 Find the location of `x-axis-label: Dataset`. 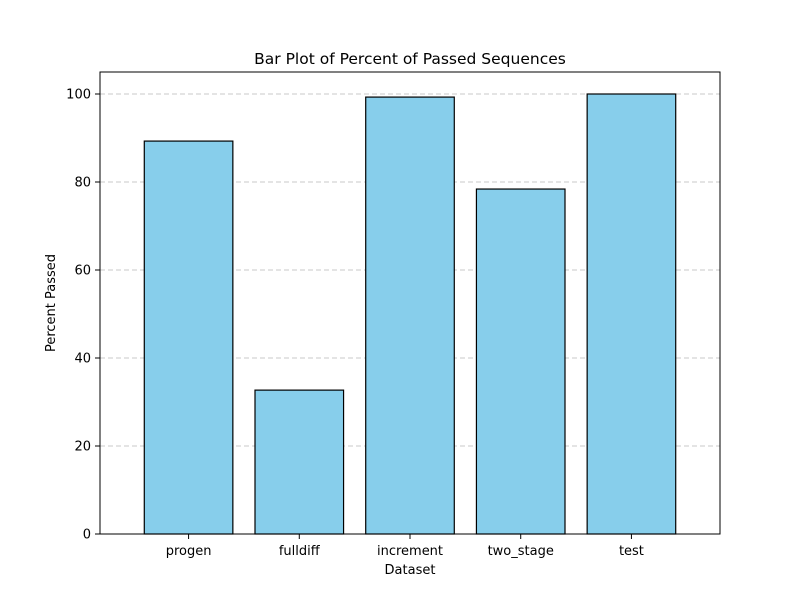

x-axis-label: Dataset is located at coordinates (410, 570).